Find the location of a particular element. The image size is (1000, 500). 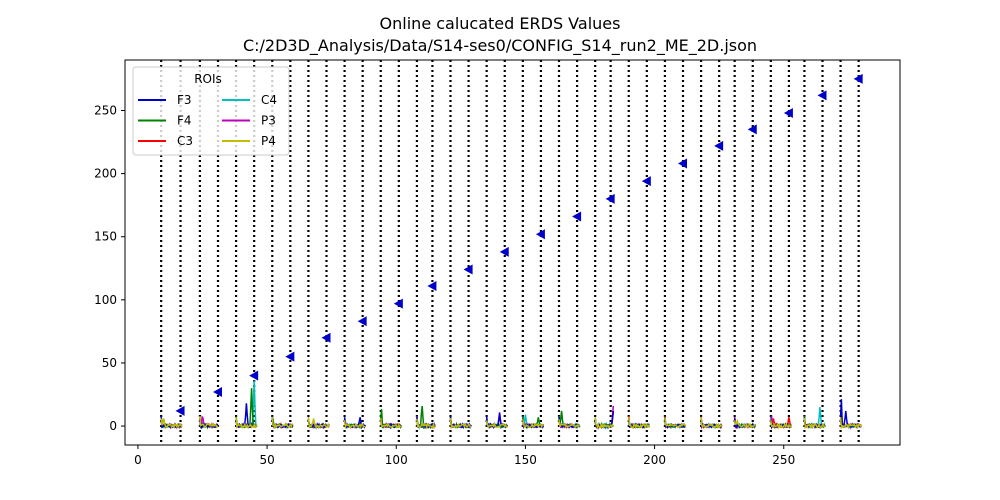

legend-label-p3: P3 is located at coordinates (268, 121).